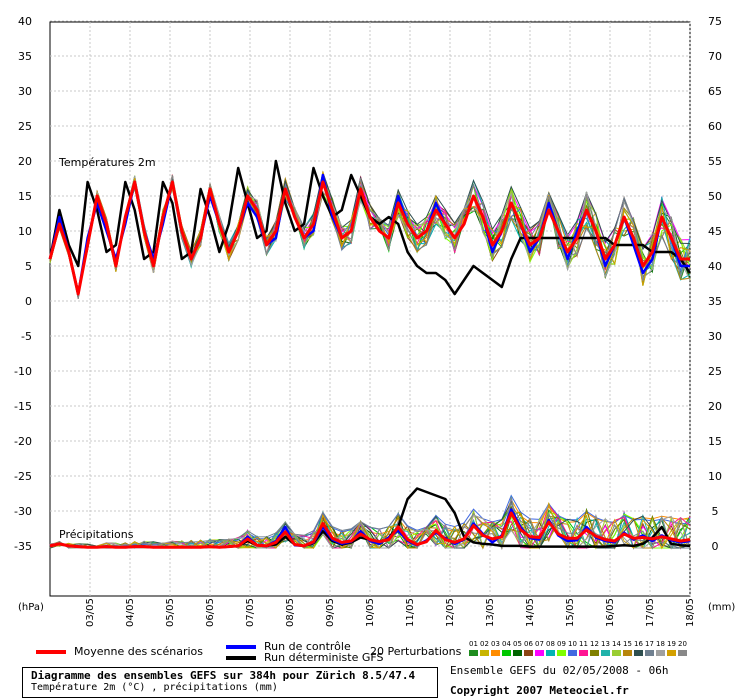 This screenshot has height=700, width=740. Describe the element at coordinates (370, 530) in the screenshot. I see `mean-precipitation-line` at that location.